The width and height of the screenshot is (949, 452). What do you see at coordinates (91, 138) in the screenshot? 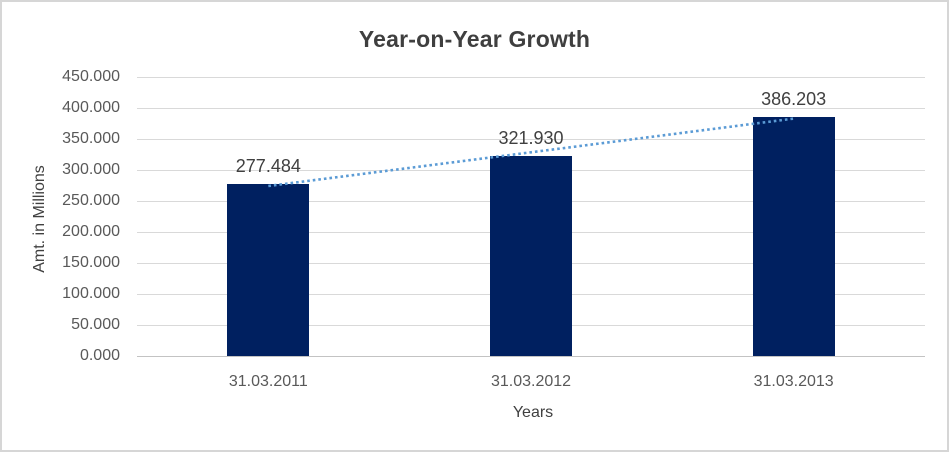
I see `y-tick-label: 350.000` at bounding box center [91, 138].